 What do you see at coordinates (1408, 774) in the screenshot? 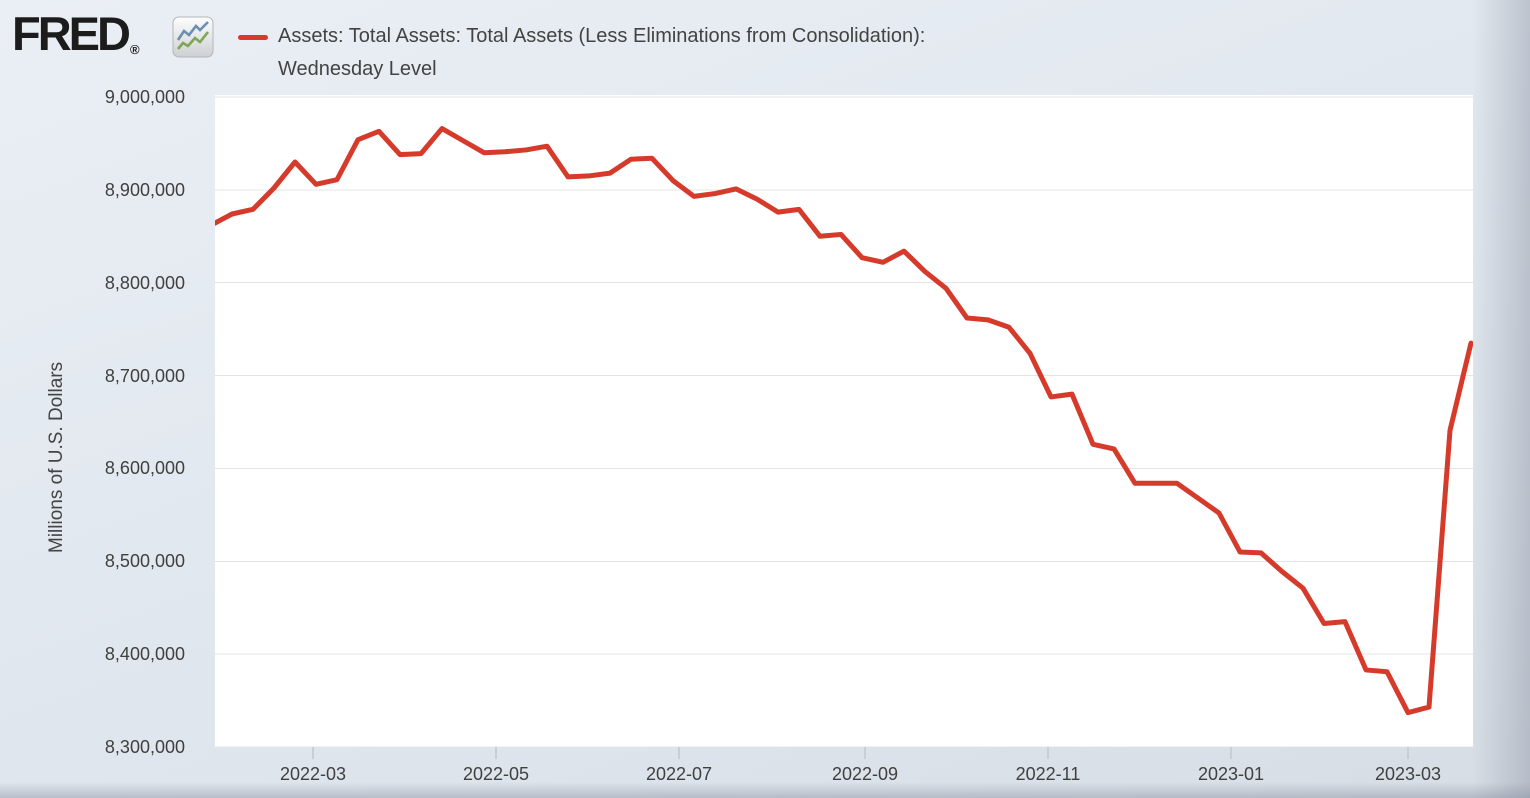
I see `x-tick-label: 2023-03` at bounding box center [1408, 774].